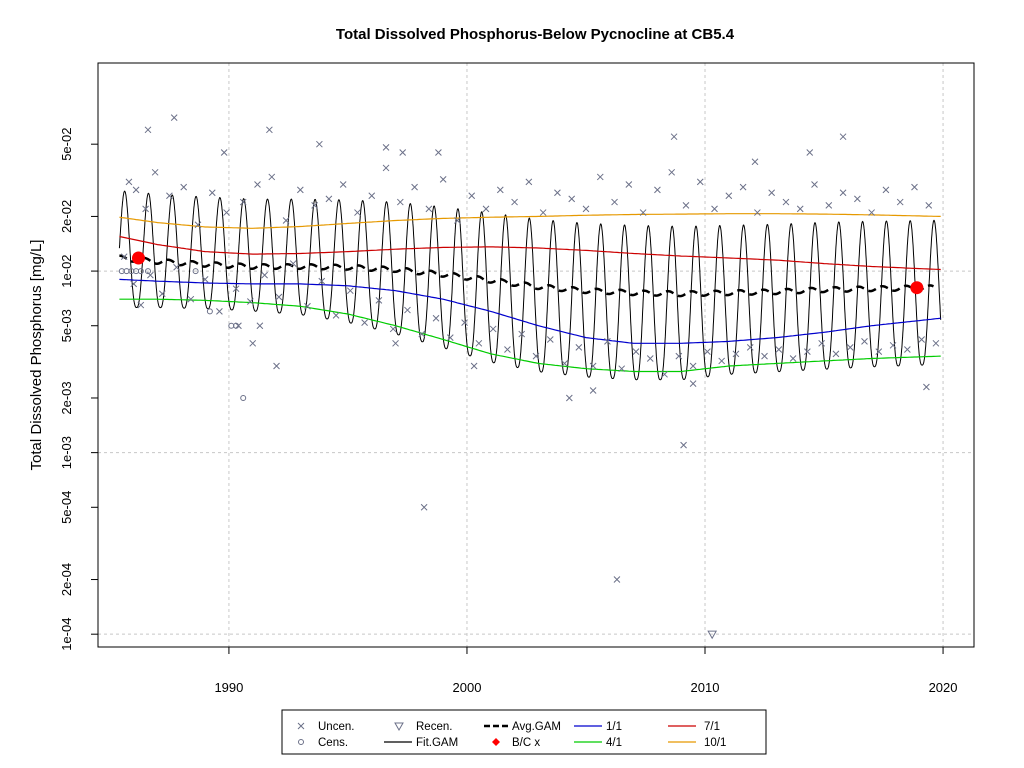  I want to click on legend-box, so click(524, 732).